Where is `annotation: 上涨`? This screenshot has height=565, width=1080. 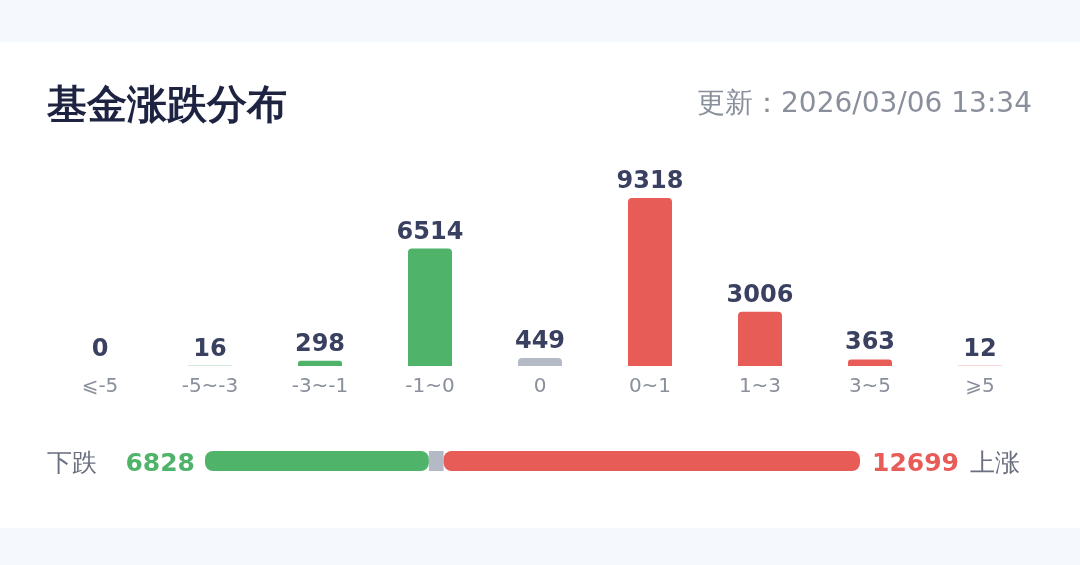 annotation: 上涨 is located at coordinates (995, 462).